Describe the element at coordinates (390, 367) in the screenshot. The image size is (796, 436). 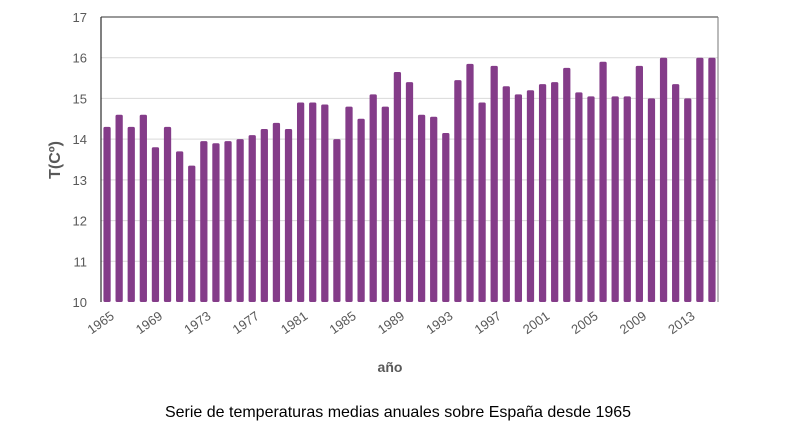
I see `x-axis-title: año` at that location.